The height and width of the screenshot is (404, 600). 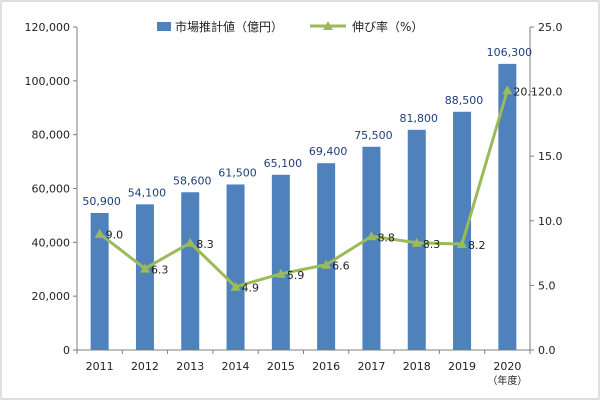 I want to click on bar-value-label: 54,100, so click(x=147, y=192).